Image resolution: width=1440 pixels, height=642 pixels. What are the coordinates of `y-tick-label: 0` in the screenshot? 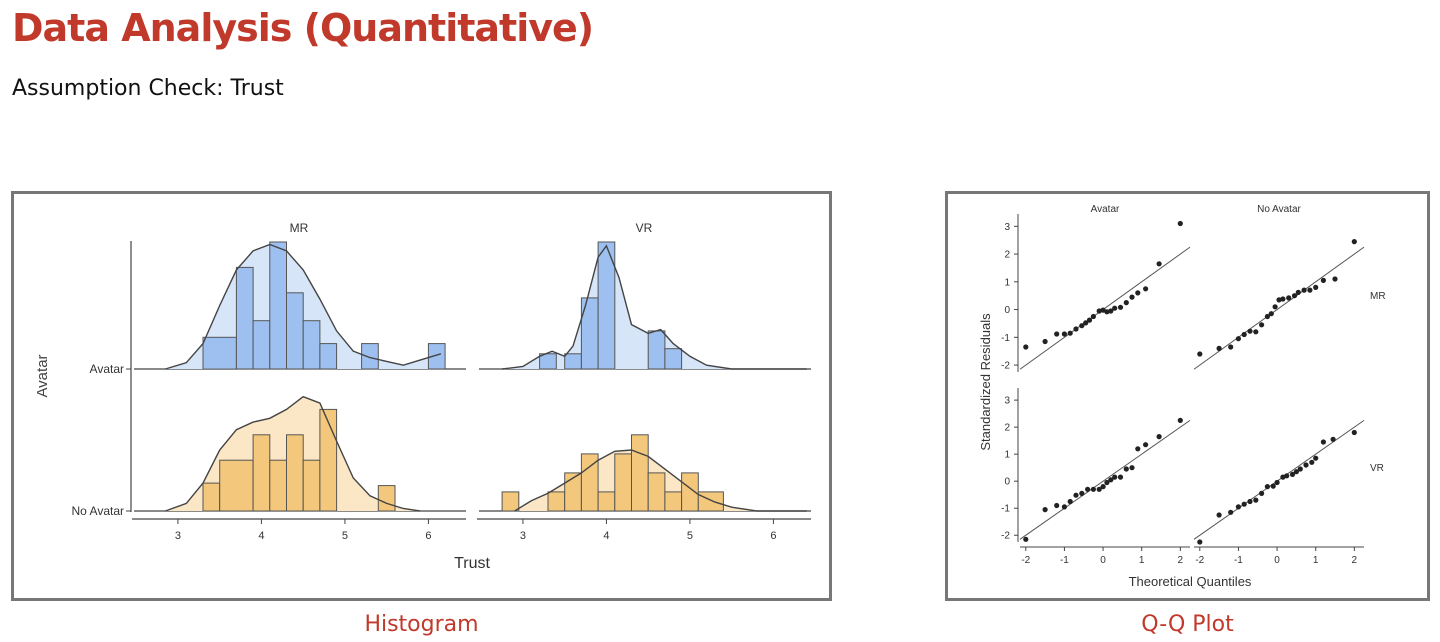 It's located at (1007, 482).